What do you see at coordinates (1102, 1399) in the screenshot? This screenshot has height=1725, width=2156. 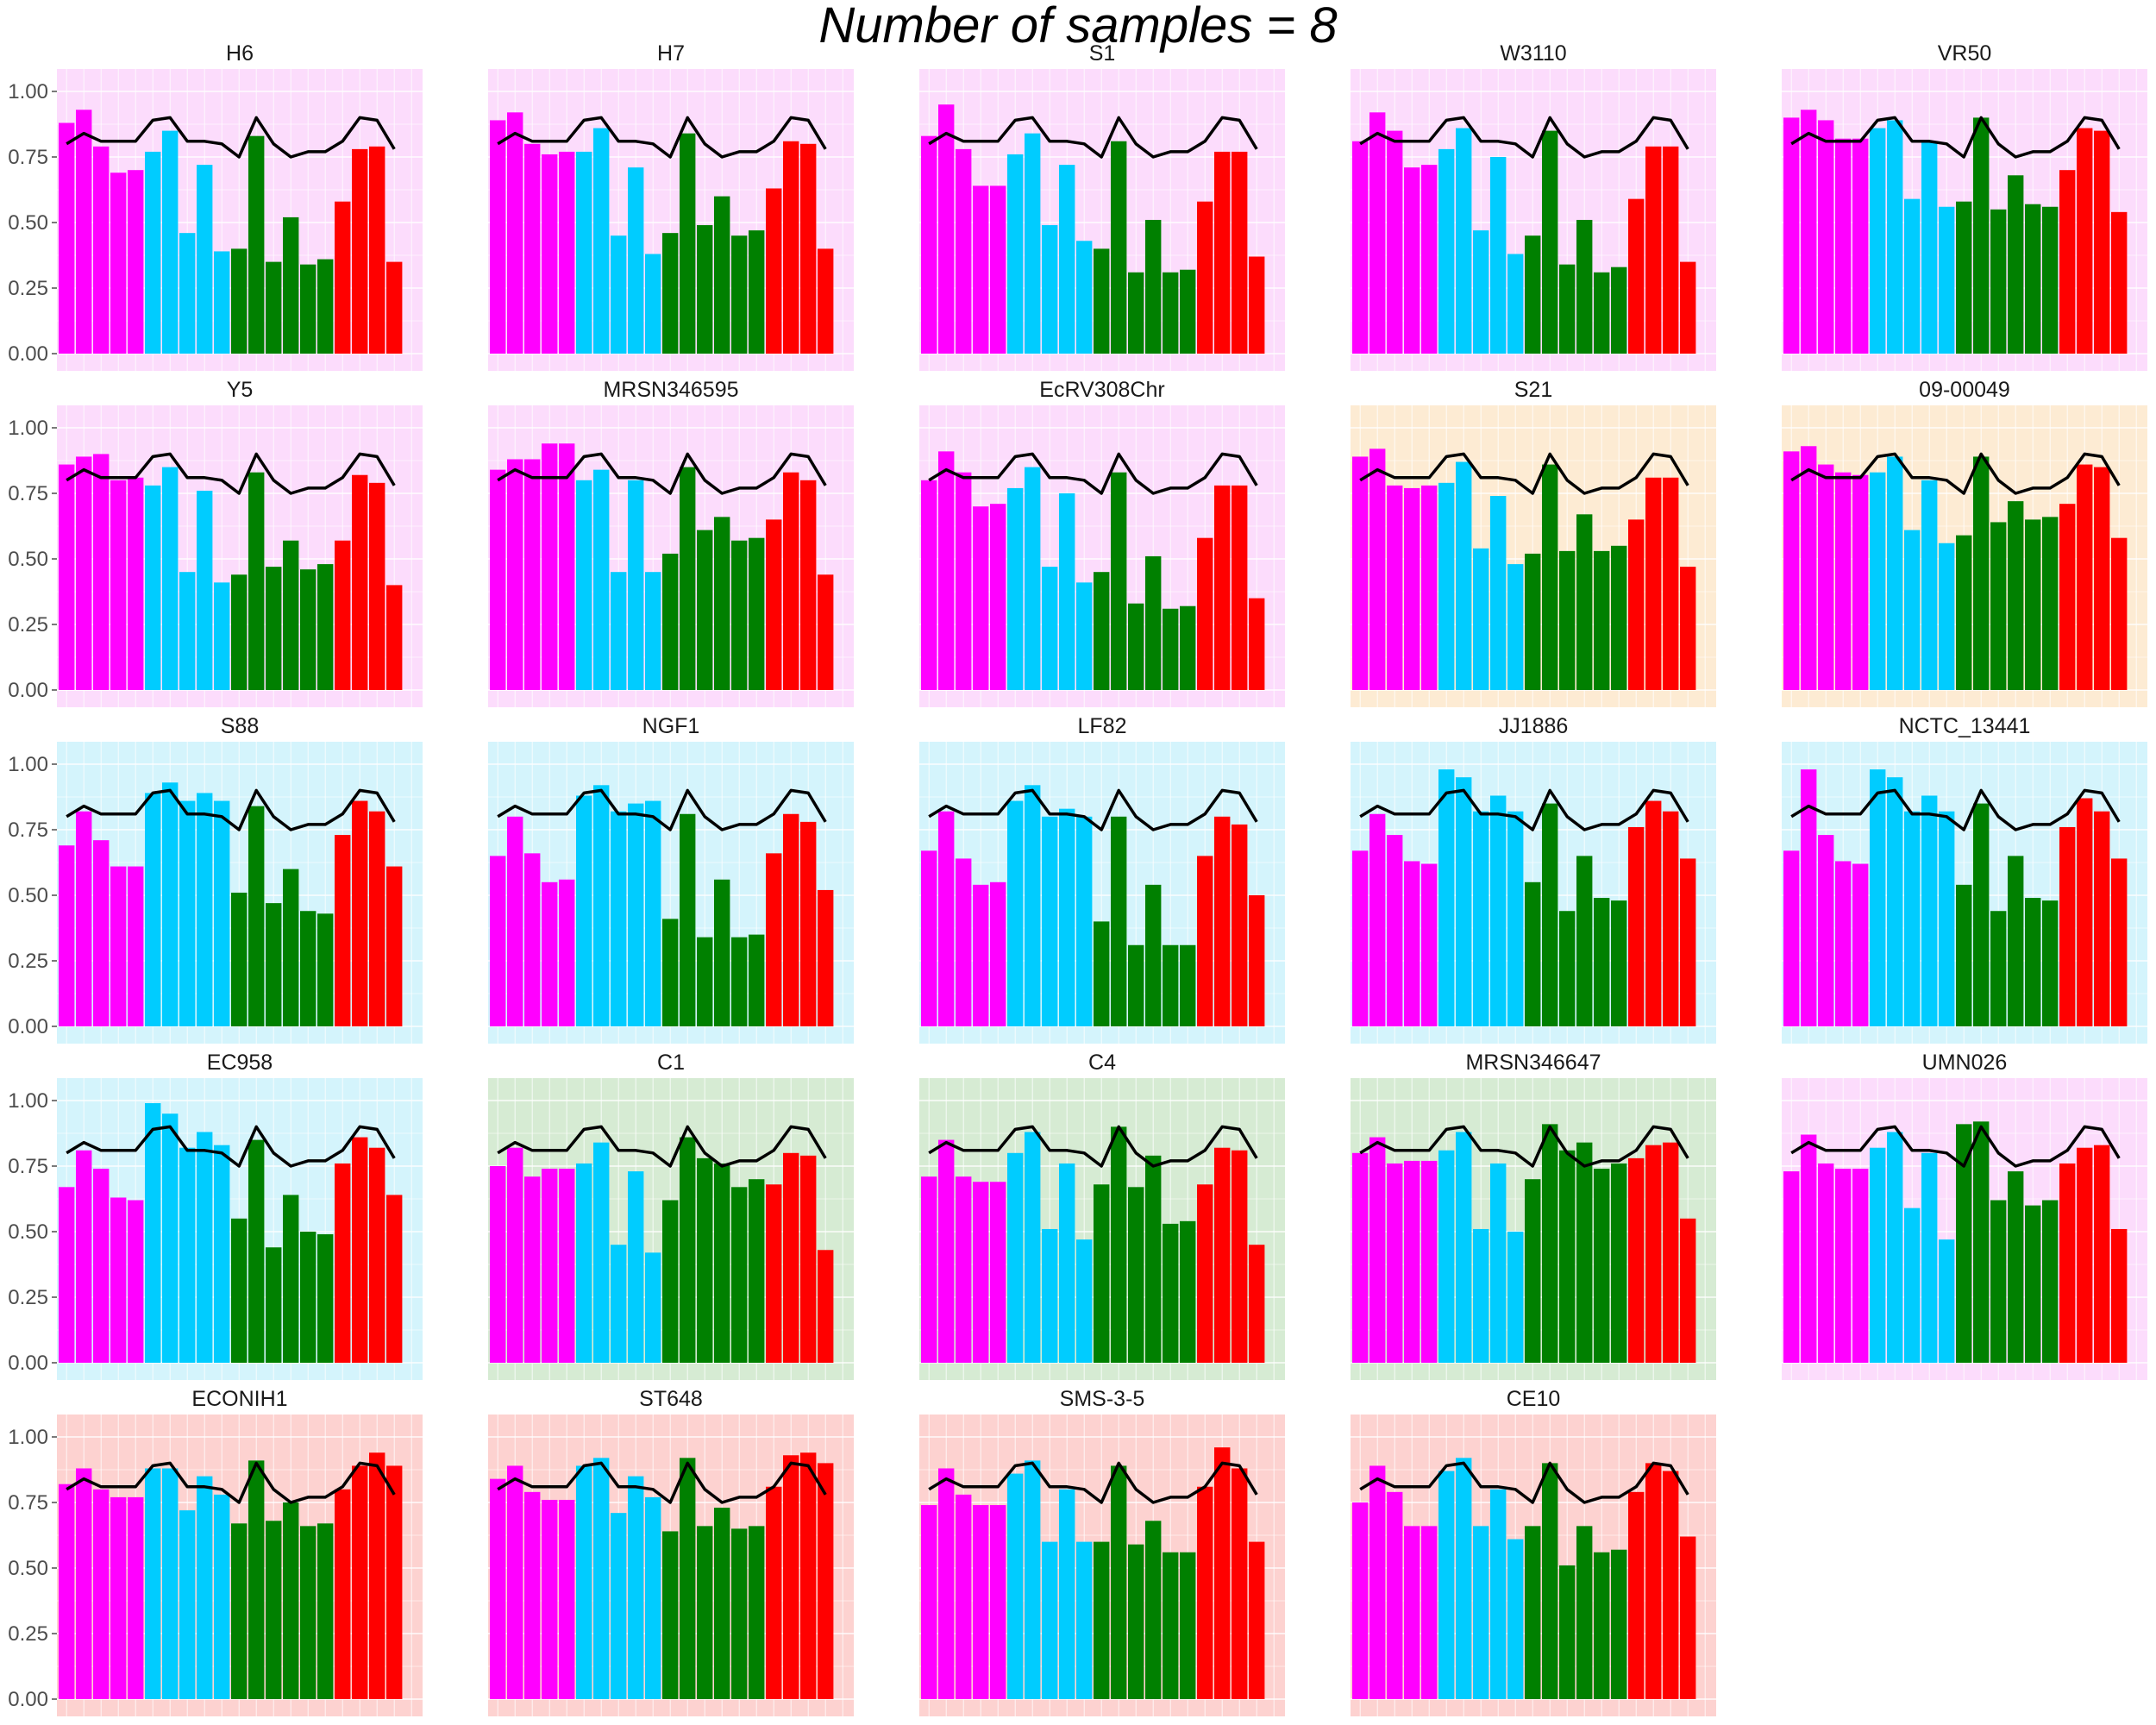 I see `panel-title: SMS-3-5` at bounding box center [1102, 1399].